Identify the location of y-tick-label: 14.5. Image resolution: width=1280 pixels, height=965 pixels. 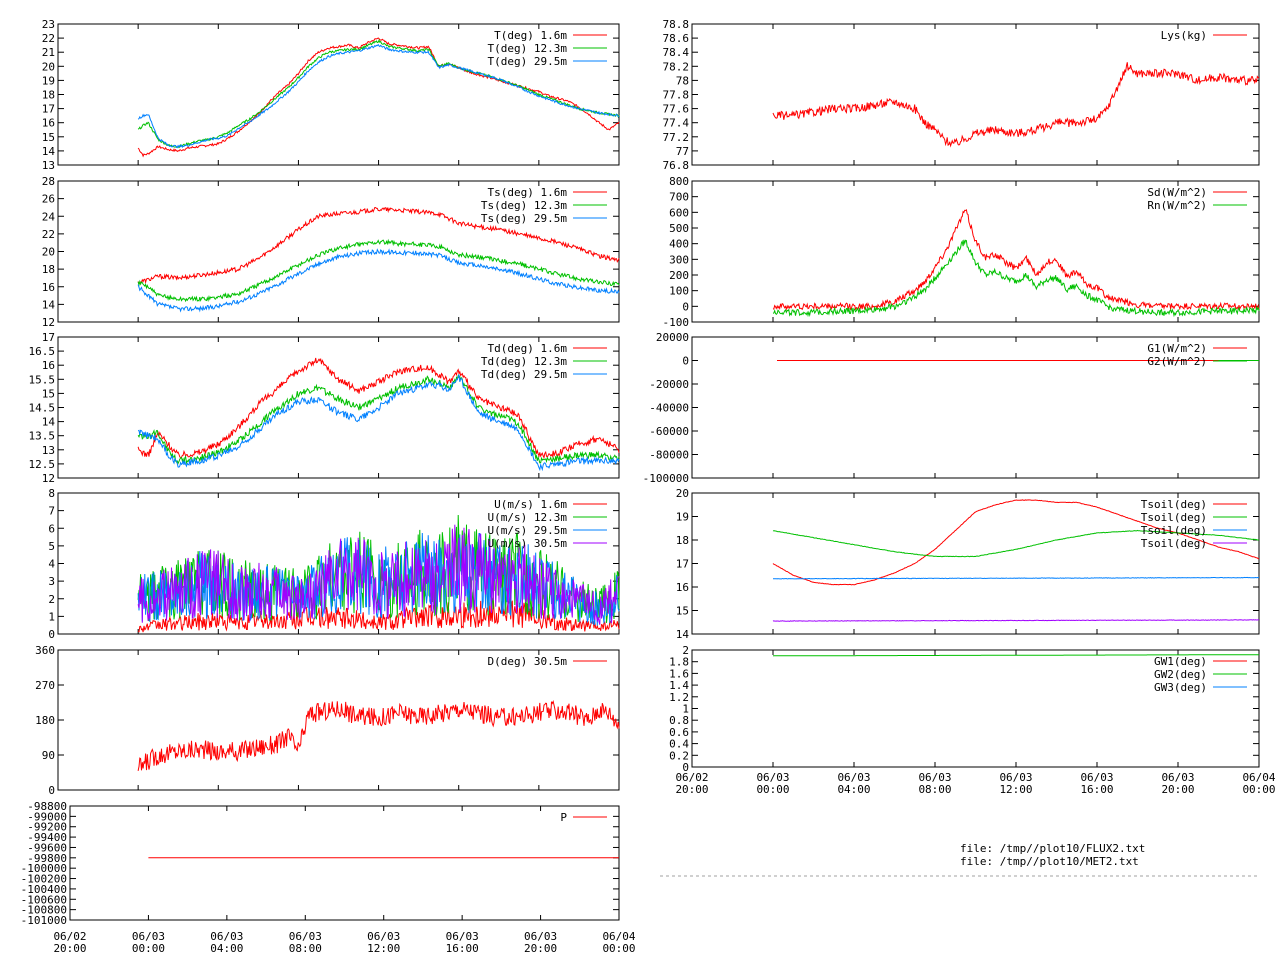
(42, 408).